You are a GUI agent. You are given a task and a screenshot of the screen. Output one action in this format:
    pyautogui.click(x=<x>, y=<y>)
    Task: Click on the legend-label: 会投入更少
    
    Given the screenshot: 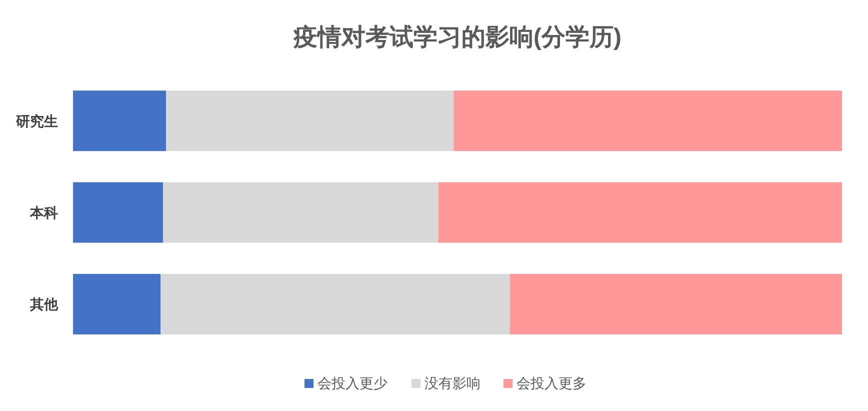 What is the action you would take?
    pyautogui.click(x=353, y=383)
    